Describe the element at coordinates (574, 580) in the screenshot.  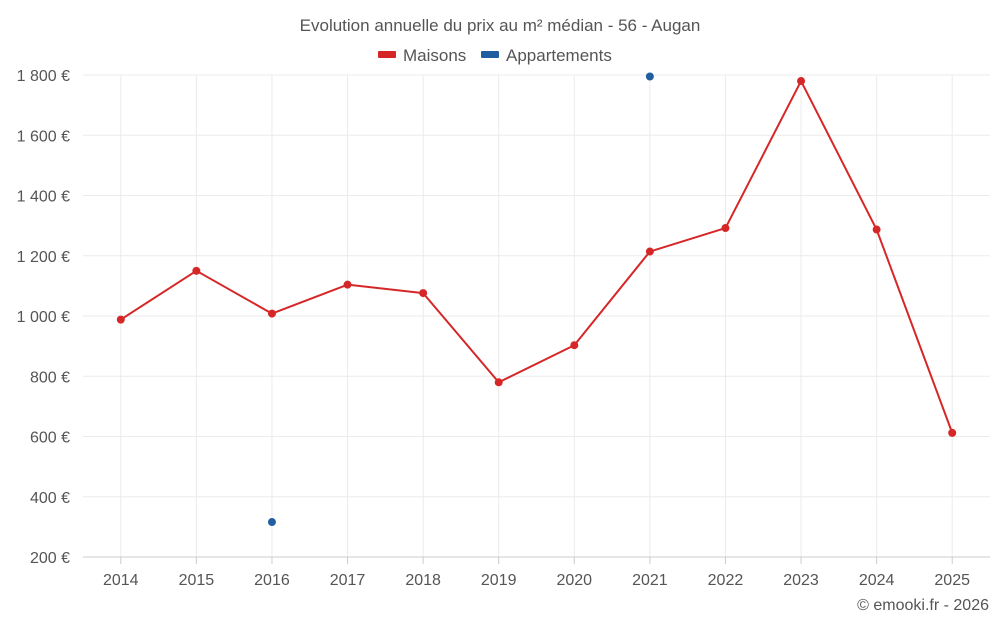
I see `x-tick-label: 2020` at that location.